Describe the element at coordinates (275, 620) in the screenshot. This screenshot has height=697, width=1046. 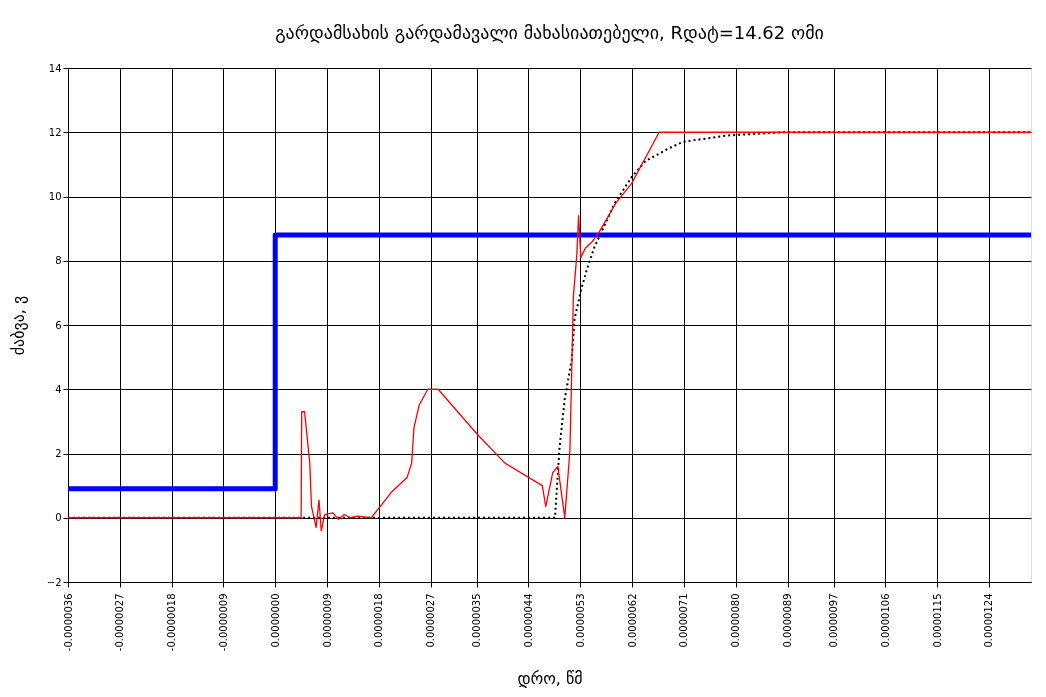
I see `x-tick-label: 0.0000000` at that location.